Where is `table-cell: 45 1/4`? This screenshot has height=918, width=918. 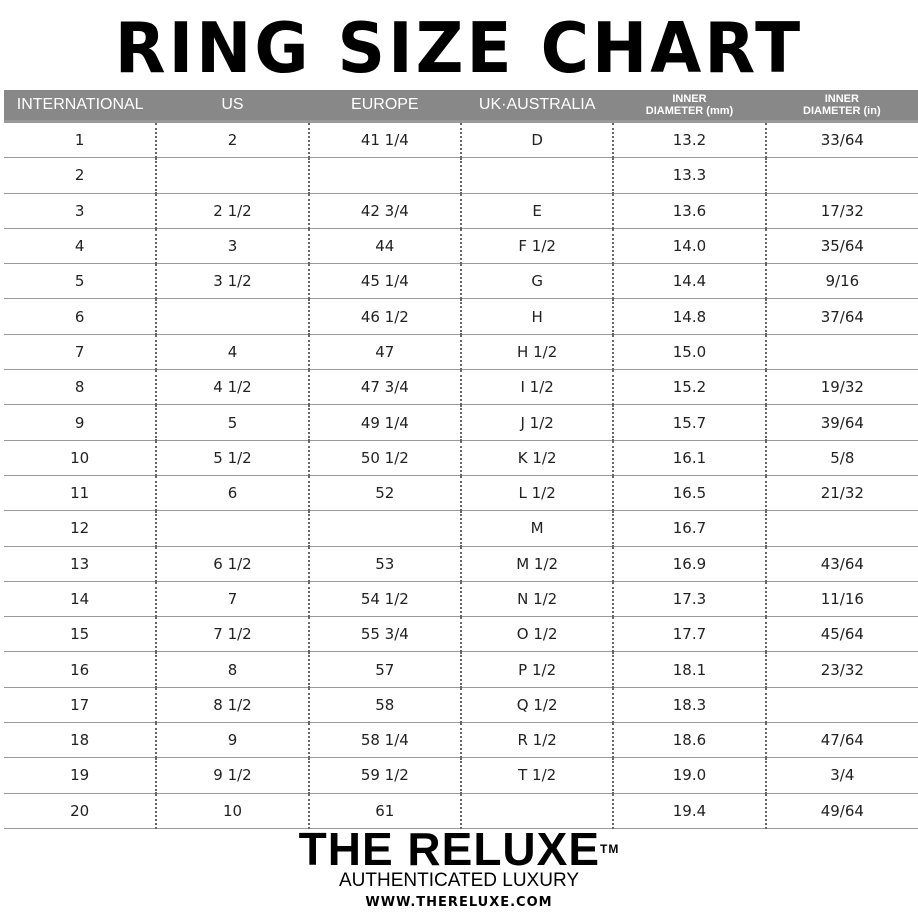
table-cell: 45 1/4 is located at coordinates (384, 281).